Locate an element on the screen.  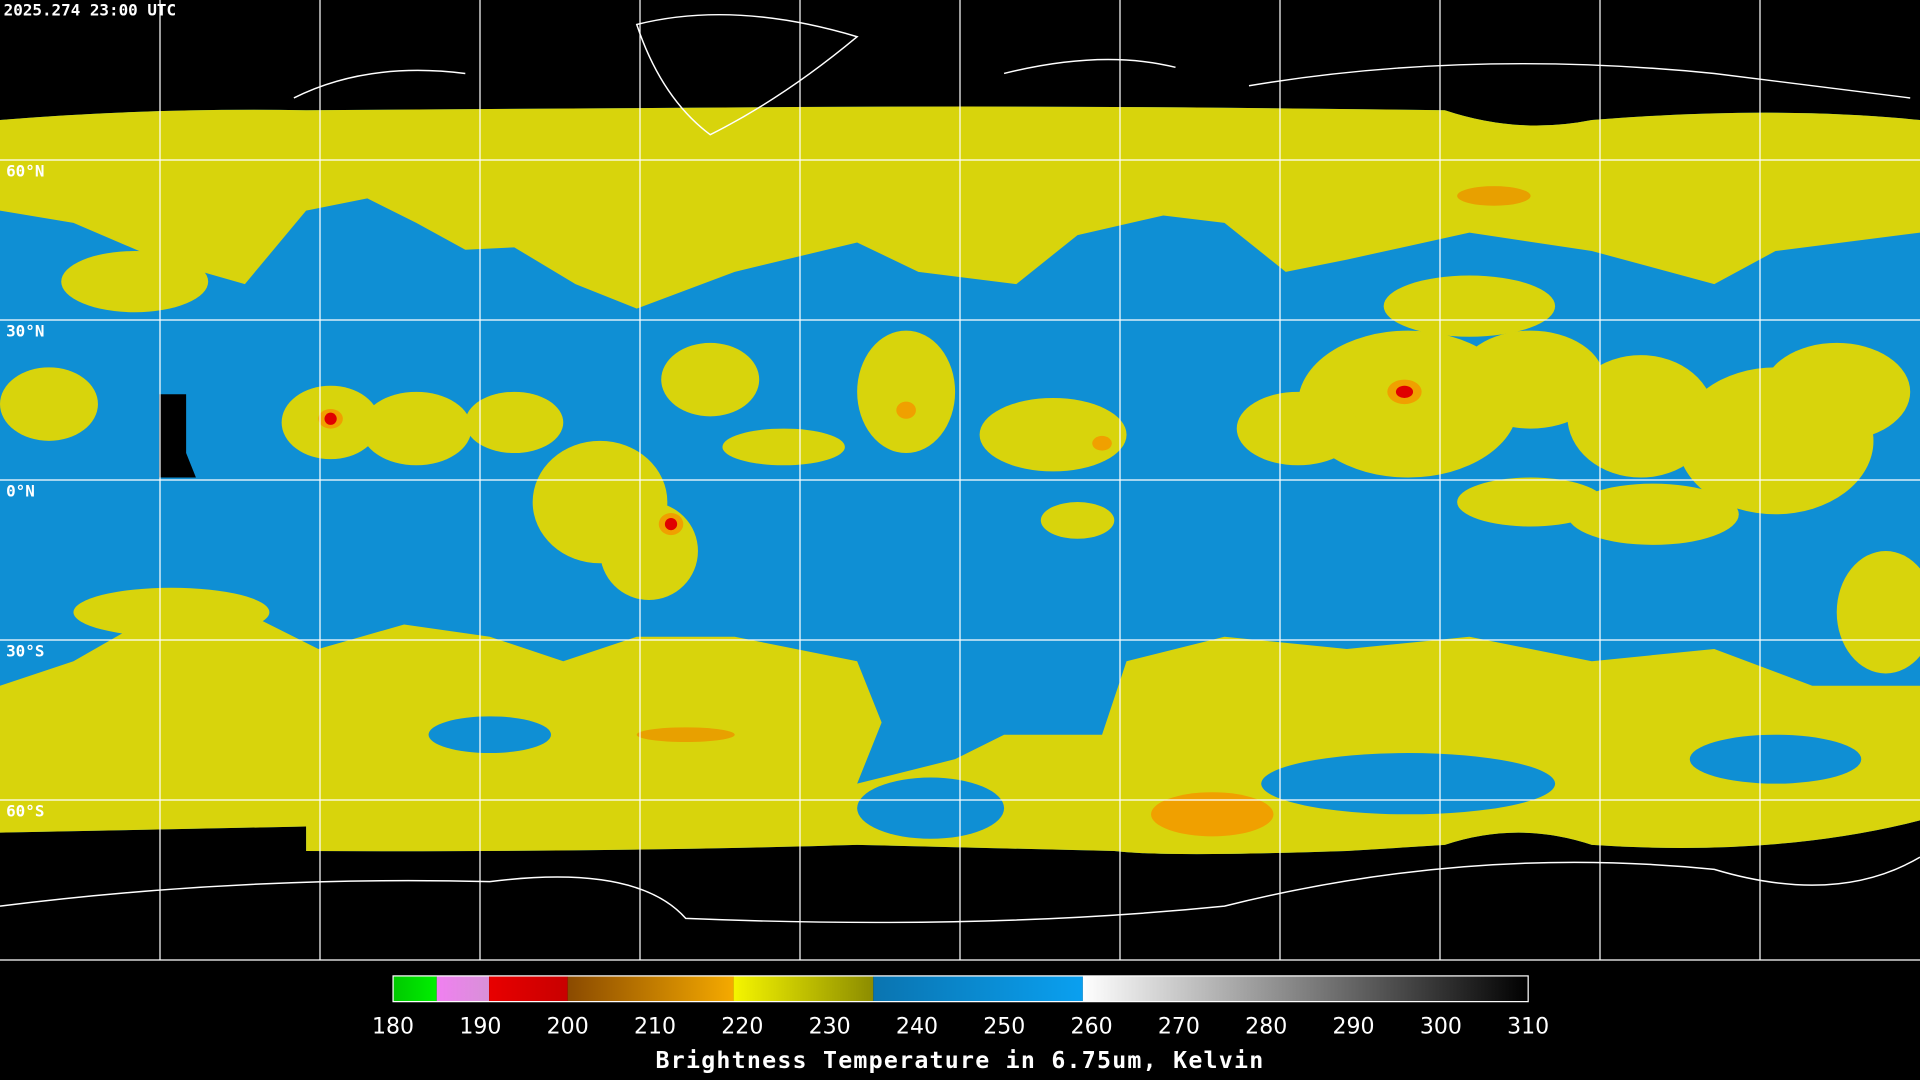
notch is located at coordinates (177, 436).